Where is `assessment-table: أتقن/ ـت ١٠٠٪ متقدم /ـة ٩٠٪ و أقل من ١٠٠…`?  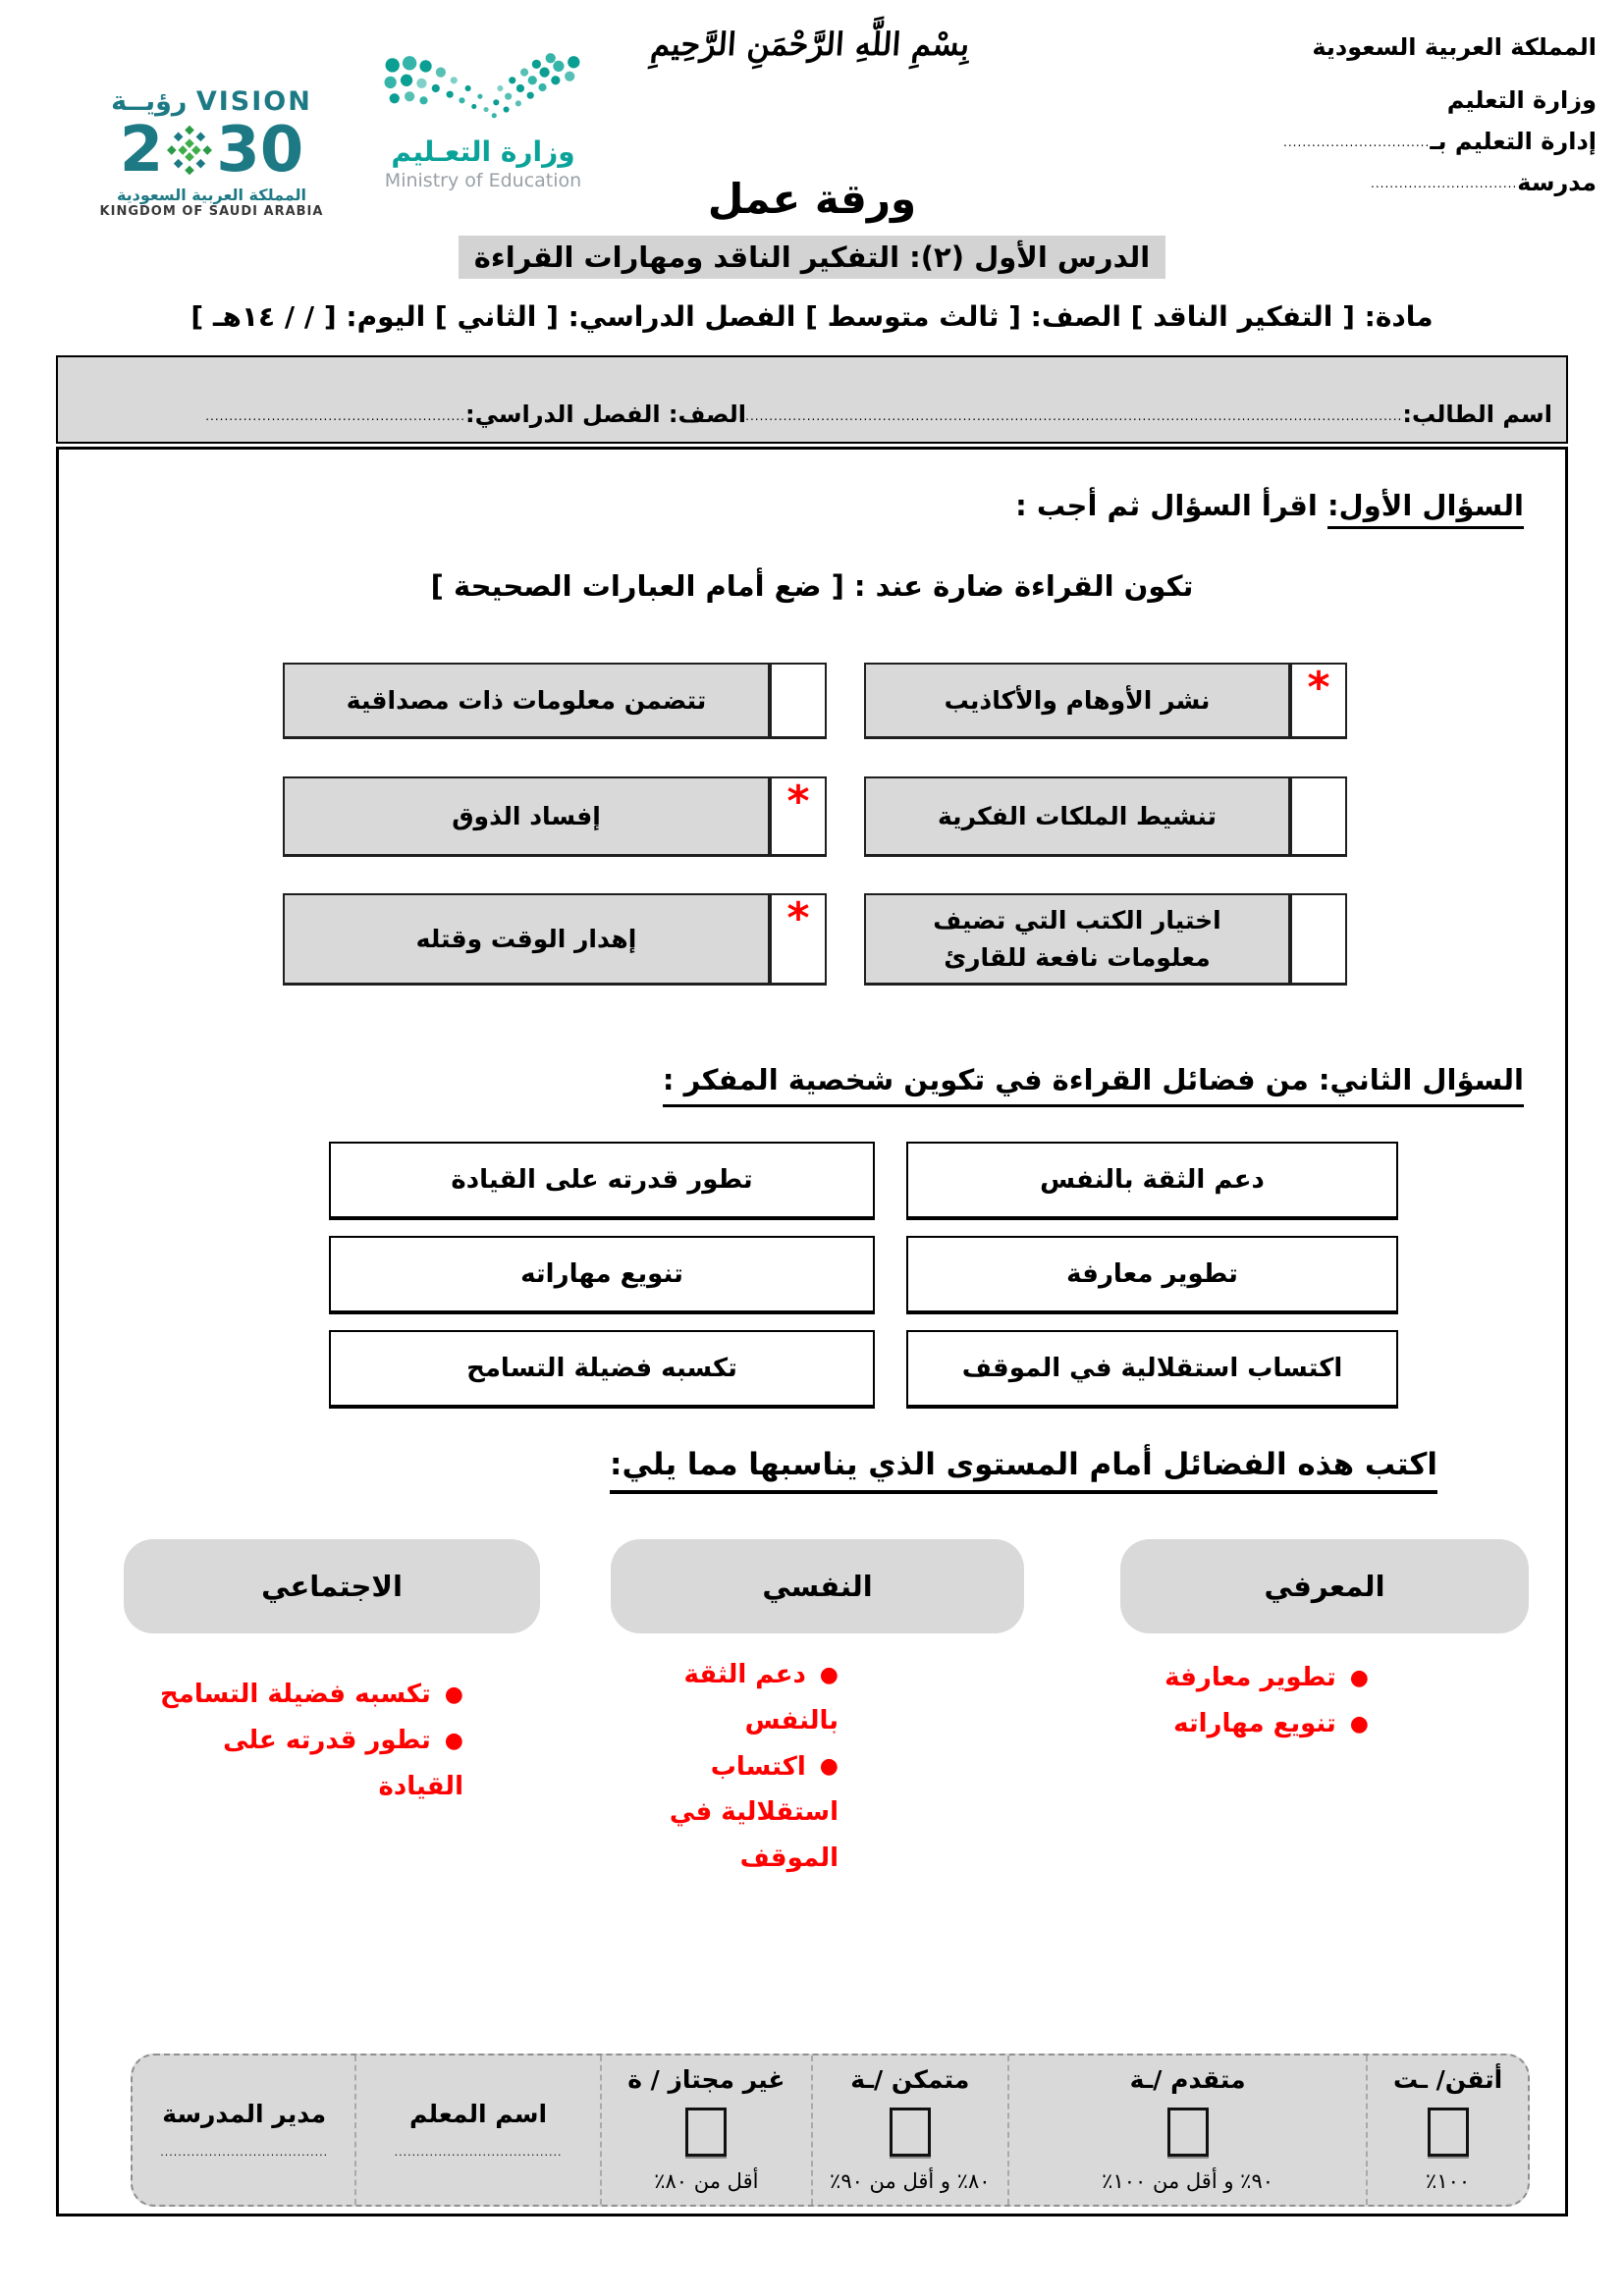
assessment-table: أتقن/ ـت ١٠٠٪ متقدم /ـة ٩٠٪ و أقل من ١٠٠… is located at coordinates (830, 2130).